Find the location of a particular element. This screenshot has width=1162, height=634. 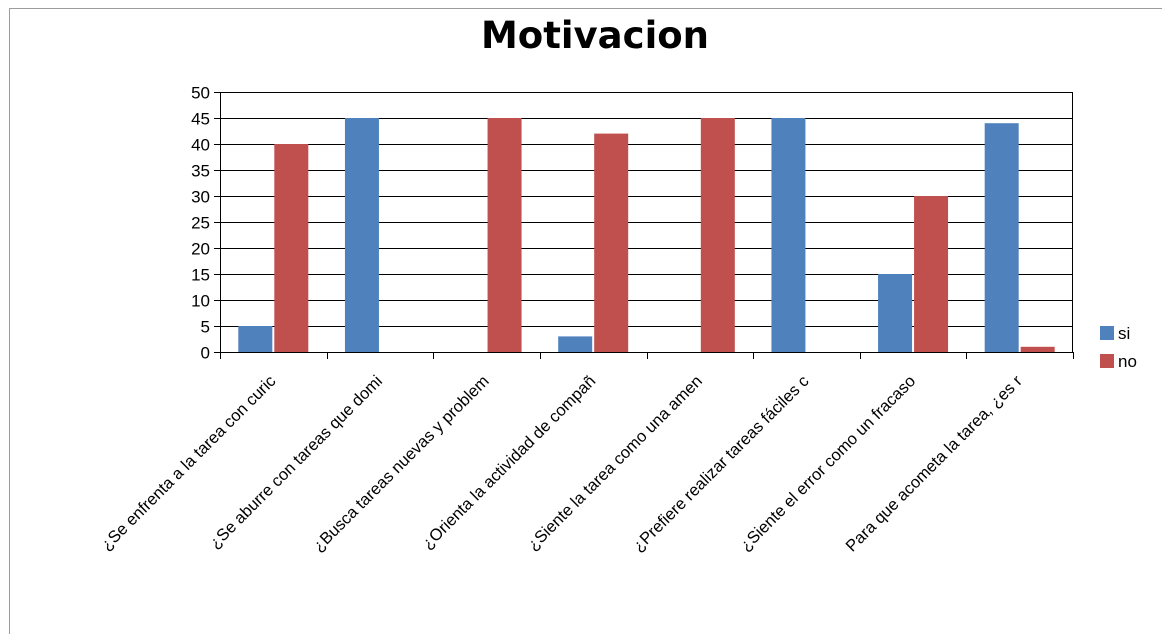

y-tick-label: 50 is located at coordinates (200, 93).